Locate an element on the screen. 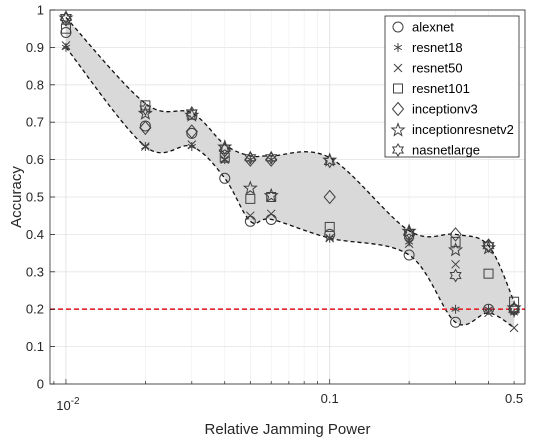 The height and width of the screenshot is (441, 534). legend-item: resnet18 is located at coordinates (428, 47).